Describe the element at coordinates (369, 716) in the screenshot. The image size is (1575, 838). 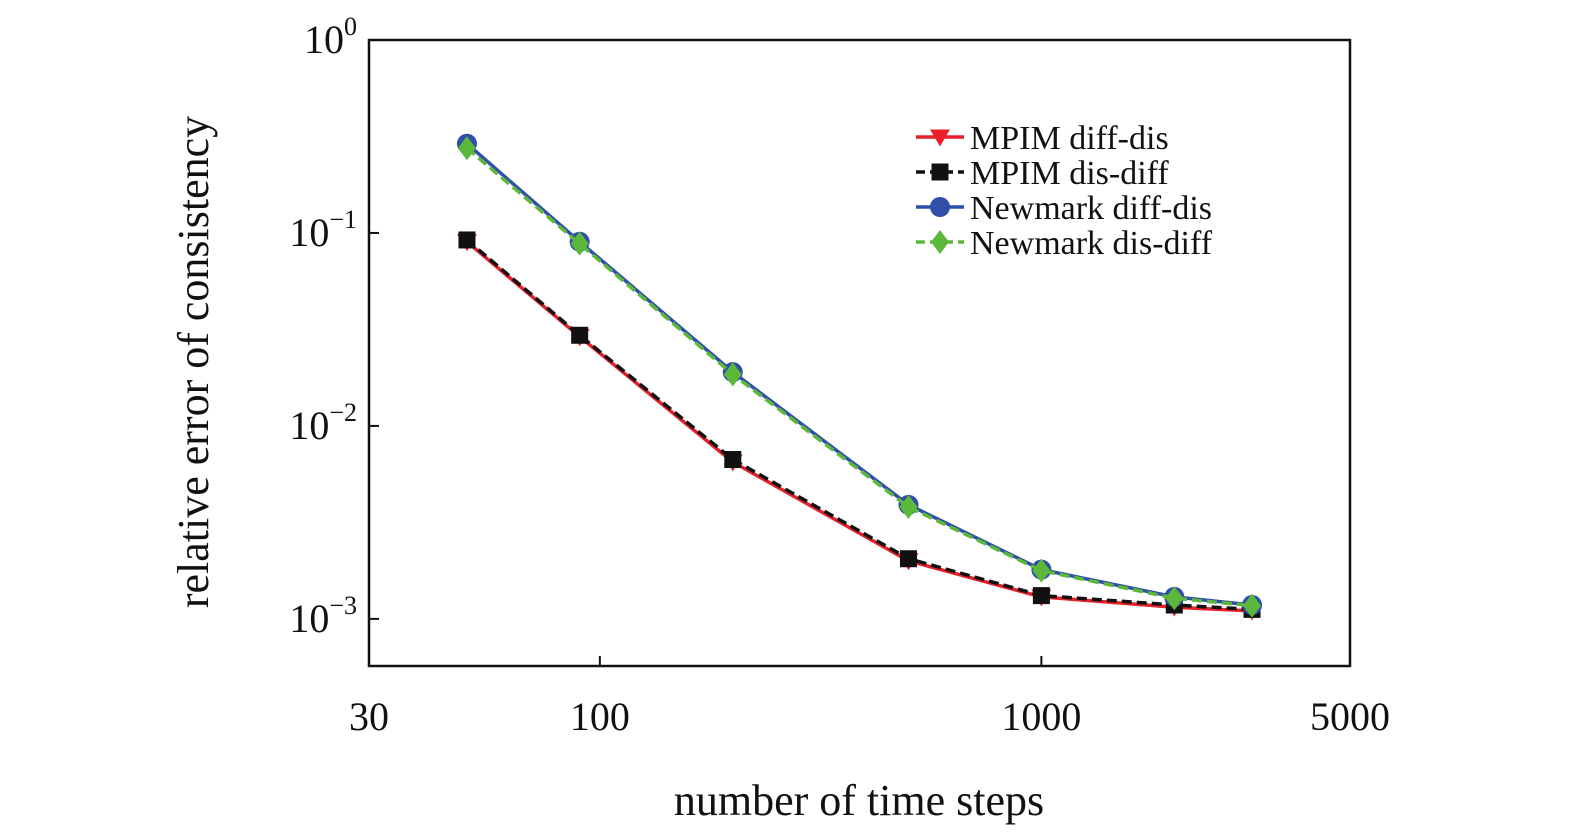
I see `x-tick-label: 30` at that location.